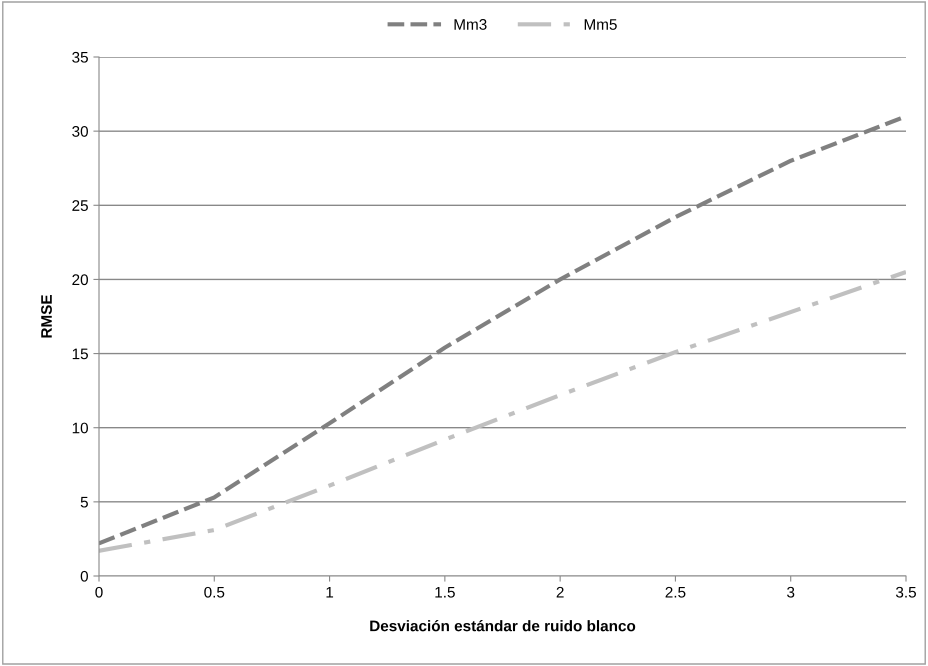 This screenshot has height=666, width=928. Describe the element at coordinates (214, 592) in the screenshot. I see `x-tick-label: 0.5` at that location.